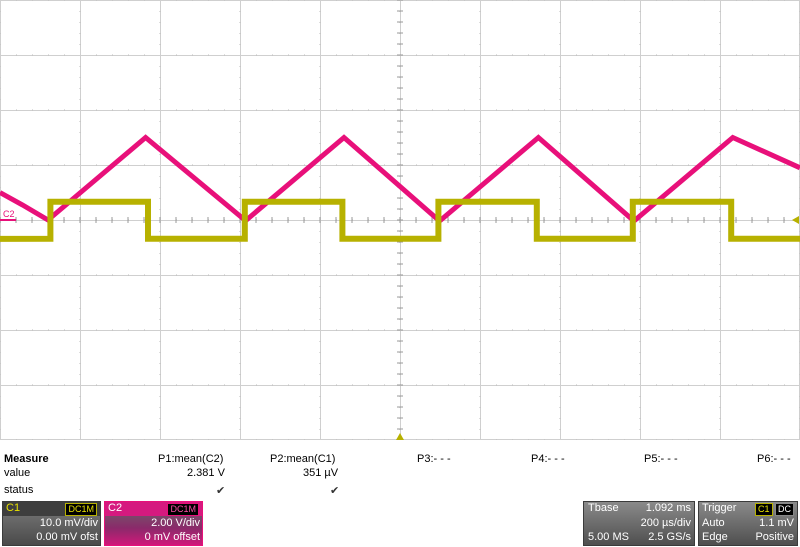 This screenshot has height=547, width=800. What do you see at coordinates (51, 523) in the screenshot?
I see `c1-descriptor: C1 DC1M 10.0 mV/div 0.00 mV ofst` at bounding box center [51, 523].